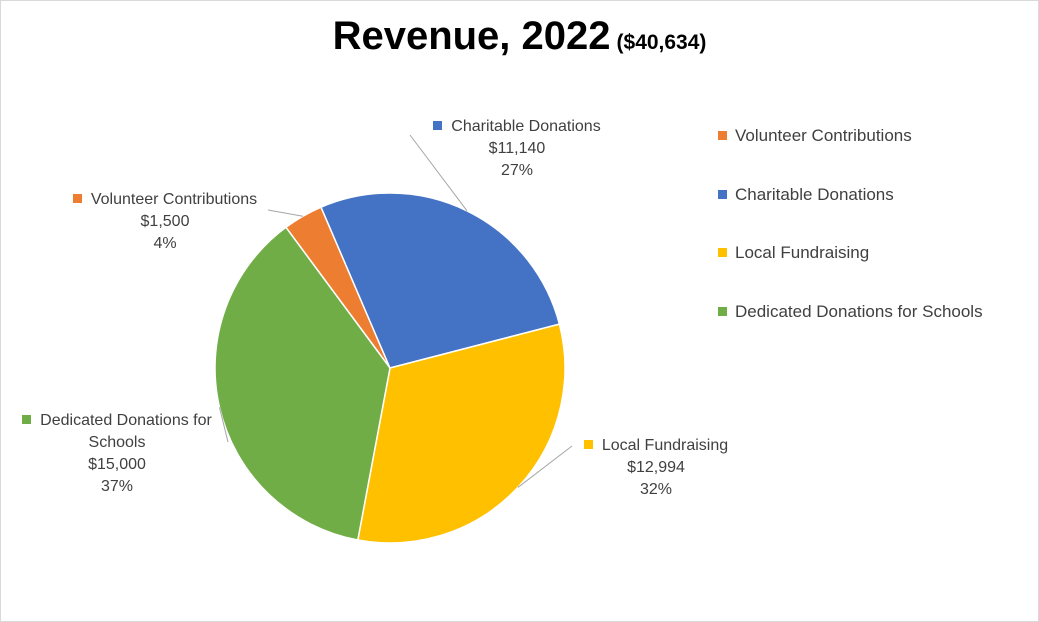 This screenshot has width=1039, height=622. Describe the element at coordinates (850, 331) in the screenshot. I see `legend-item-dedicated-donations-for-schools: Dedicated Donations for Schools` at that location.